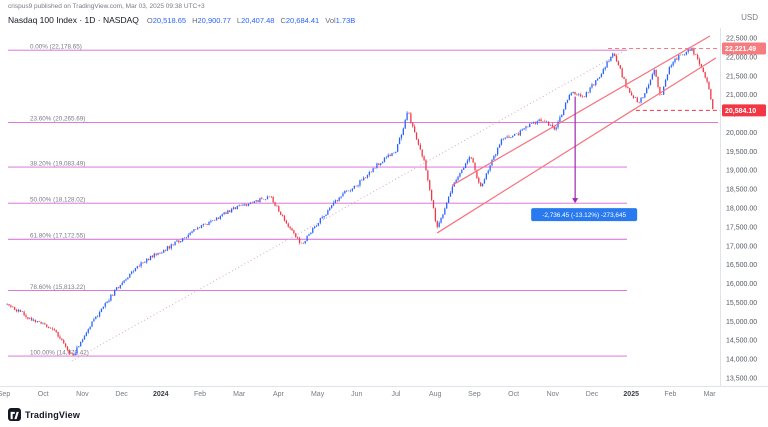 The image size is (768, 427). What do you see at coordinates (195, 20) in the screenshot?
I see `high-label: H` at bounding box center [195, 20].